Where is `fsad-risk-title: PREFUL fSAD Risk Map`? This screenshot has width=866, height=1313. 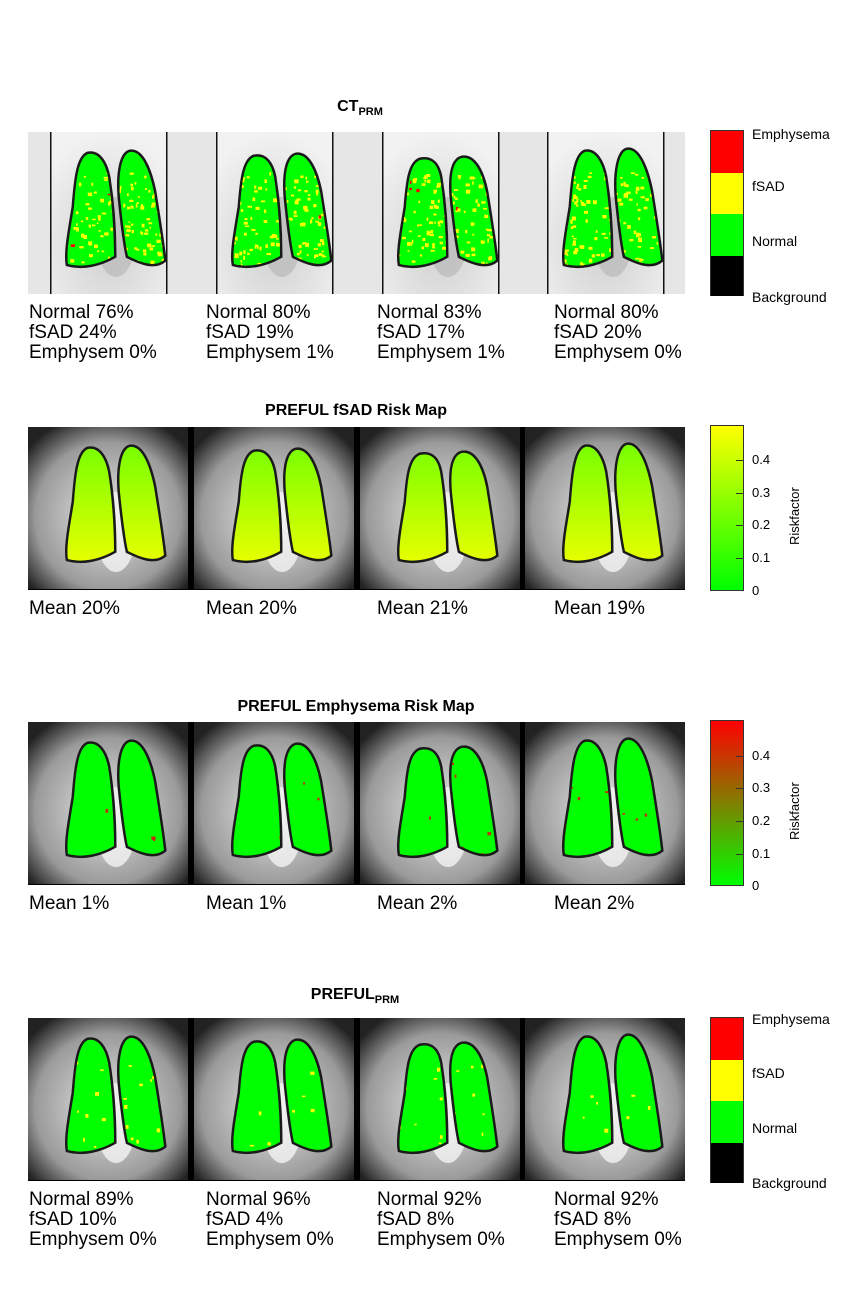 fsad-risk-title: PREFUL fSAD Risk Map is located at coordinates (356, 410).